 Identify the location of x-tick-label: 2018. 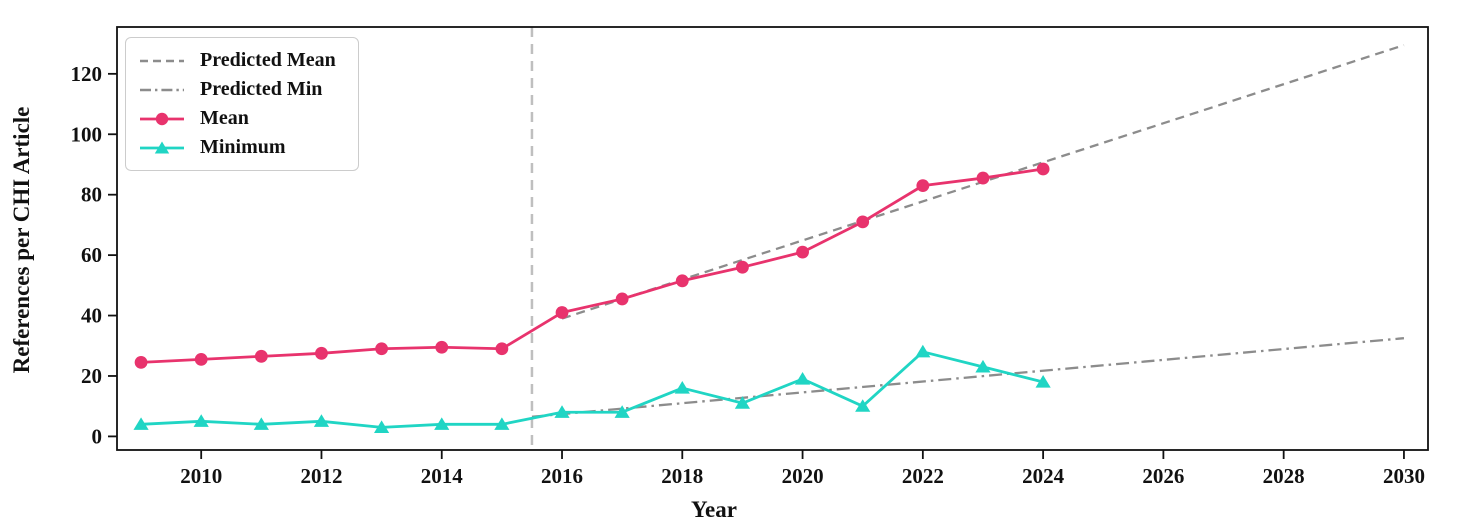
(682, 476).